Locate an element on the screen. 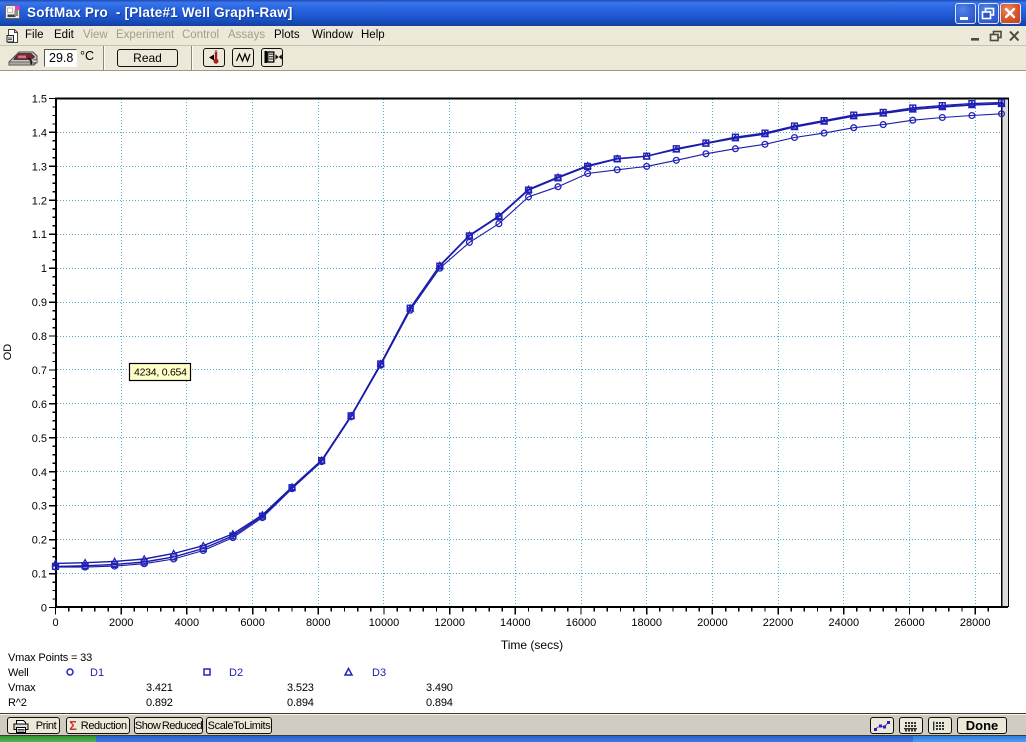 The height and width of the screenshot is (742, 1026). svg-text: 0.6 is located at coordinates (39, 405).